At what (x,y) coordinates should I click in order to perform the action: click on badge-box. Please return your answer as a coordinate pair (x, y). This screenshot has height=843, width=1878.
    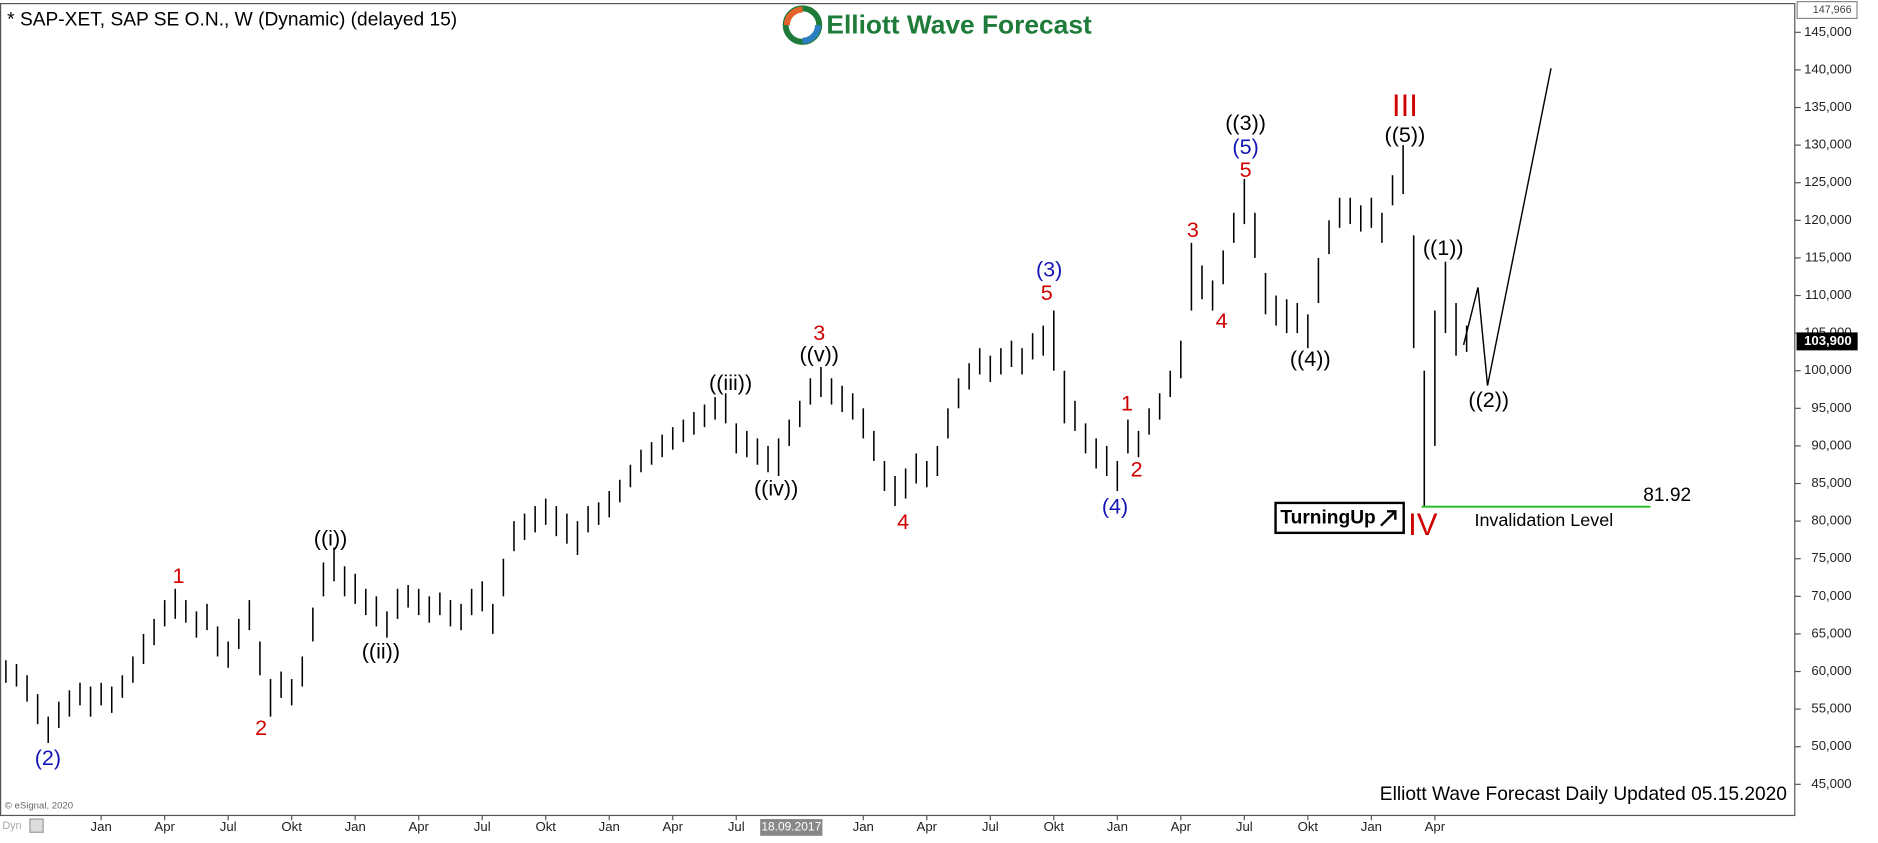
    Looking at the image, I should click on (1339, 518).